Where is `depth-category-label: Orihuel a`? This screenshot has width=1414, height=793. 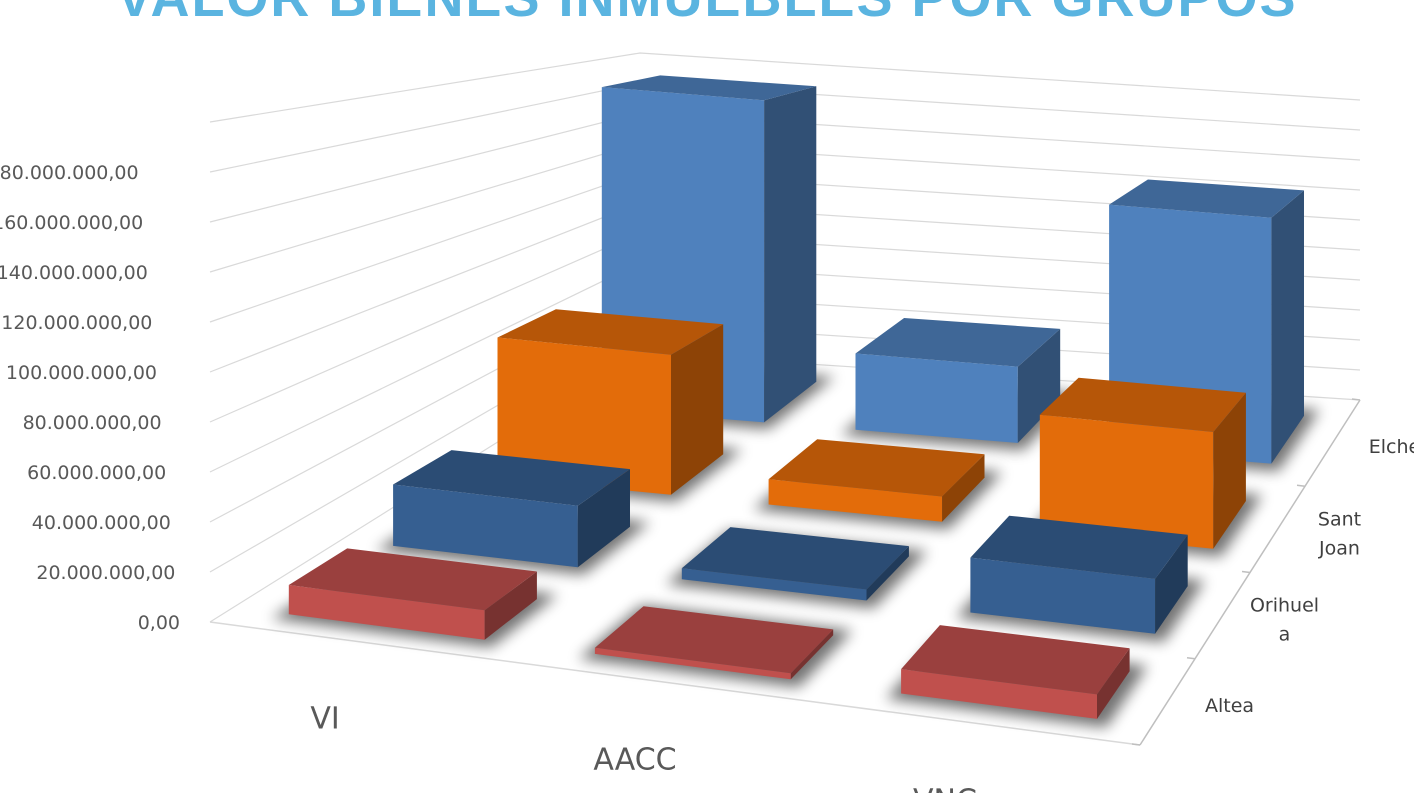
depth-category-label: Orihuel a is located at coordinates (1284, 620).